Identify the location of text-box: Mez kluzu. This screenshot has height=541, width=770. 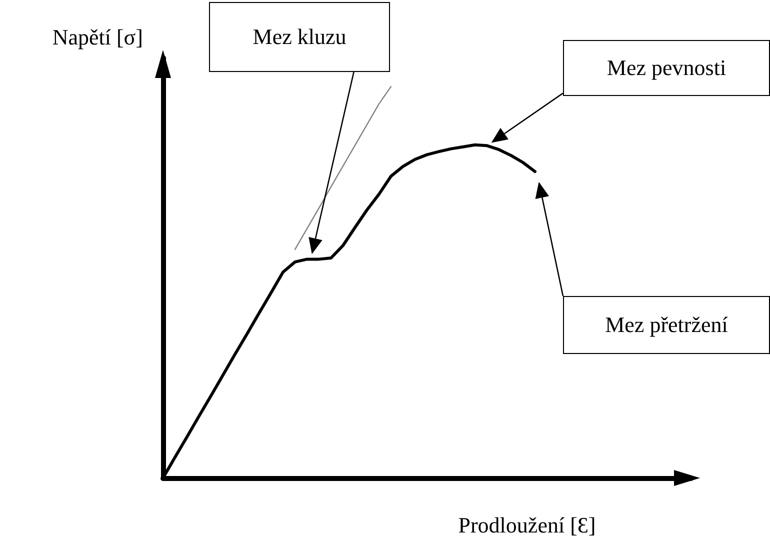
(299, 37).